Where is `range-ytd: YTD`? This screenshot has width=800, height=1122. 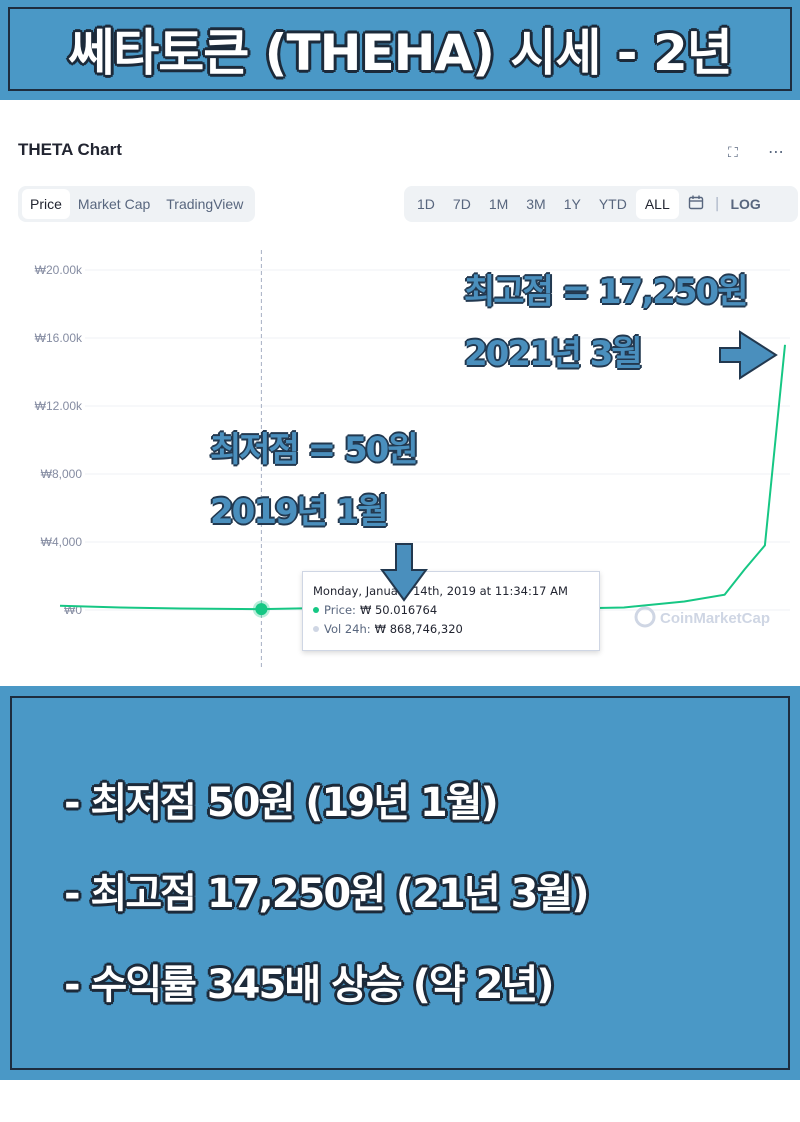
range-ytd: YTD is located at coordinates (612, 204).